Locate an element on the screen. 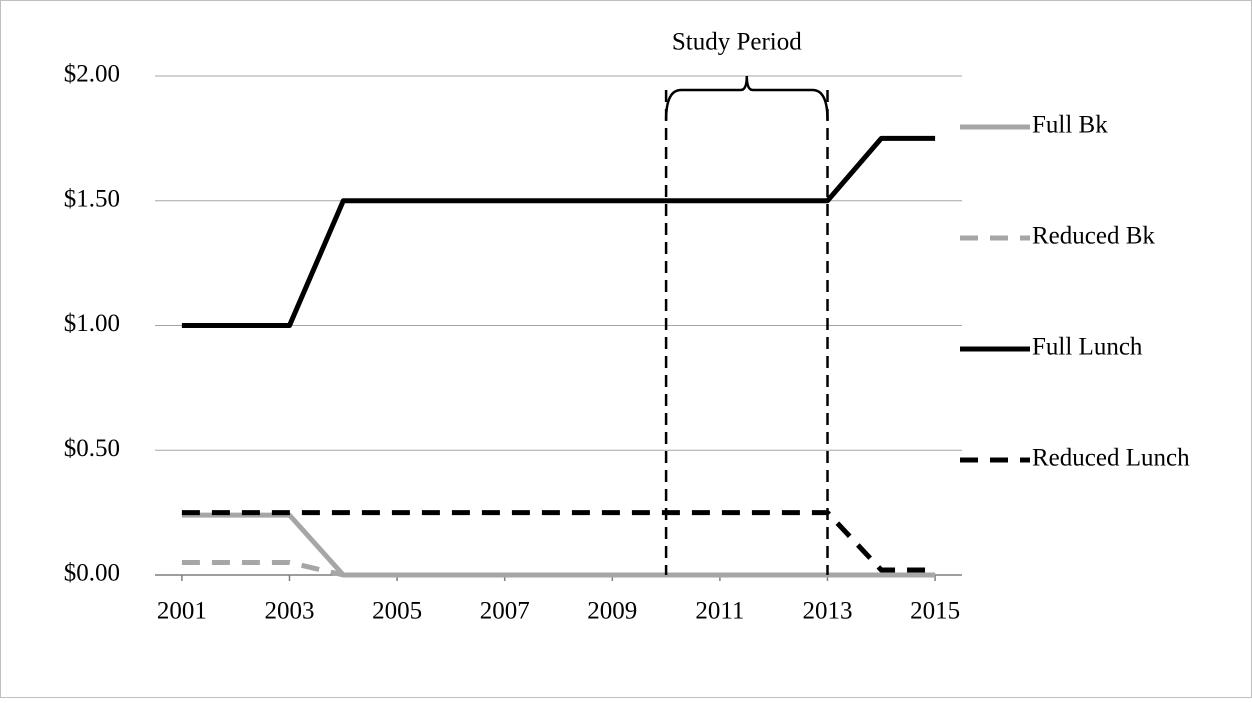  x-tick-label: 2009 is located at coordinates (612, 611).